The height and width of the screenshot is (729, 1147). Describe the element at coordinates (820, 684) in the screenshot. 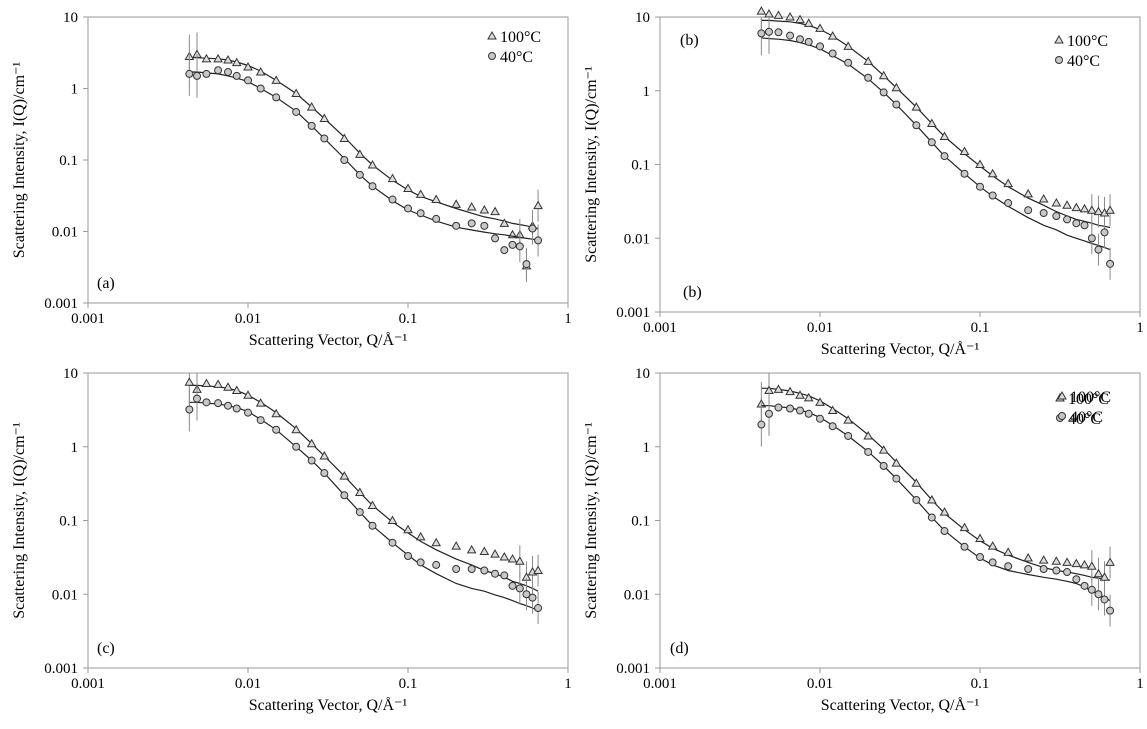

I see `x-tick-label: 0.01` at that location.